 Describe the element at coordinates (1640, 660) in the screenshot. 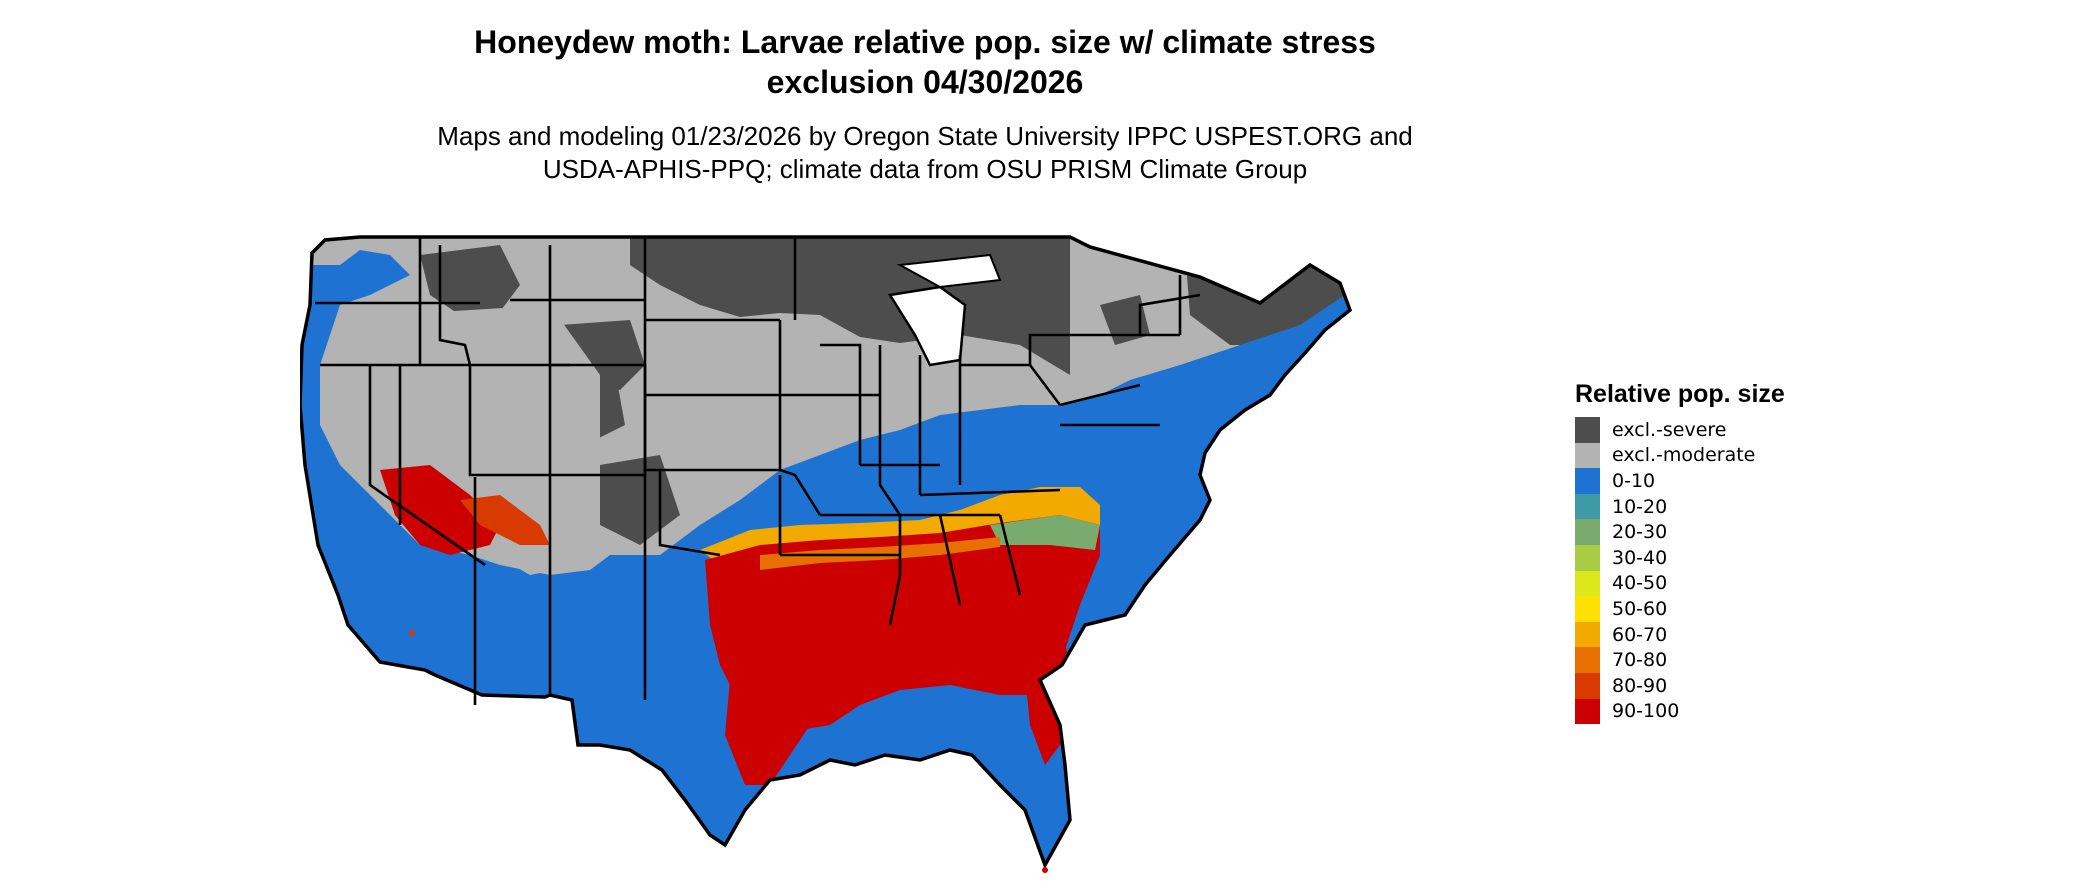

I see `legend-label: 70-80` at that location.